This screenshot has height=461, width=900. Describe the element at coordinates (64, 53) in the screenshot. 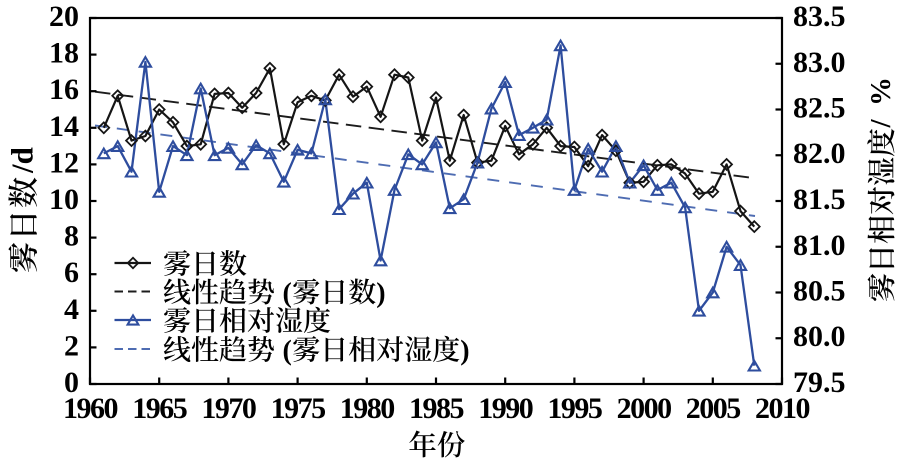

I see `svg-text: 18` at that location.